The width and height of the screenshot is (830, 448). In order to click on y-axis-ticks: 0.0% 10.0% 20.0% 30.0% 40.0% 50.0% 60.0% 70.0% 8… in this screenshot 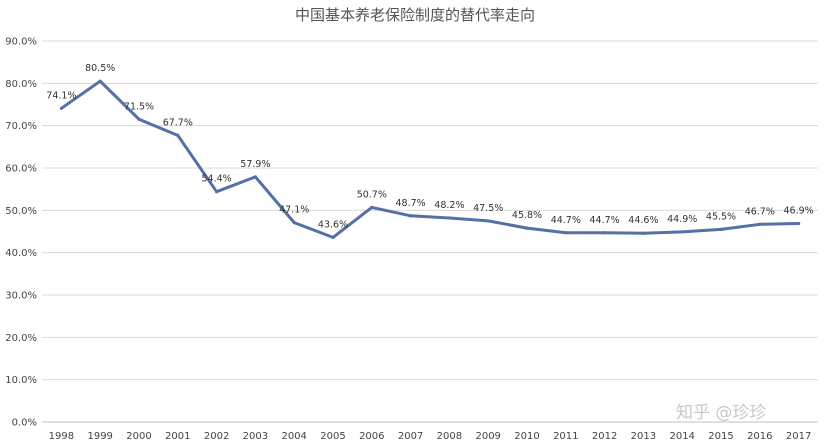, I will do `click(21, 233)`.